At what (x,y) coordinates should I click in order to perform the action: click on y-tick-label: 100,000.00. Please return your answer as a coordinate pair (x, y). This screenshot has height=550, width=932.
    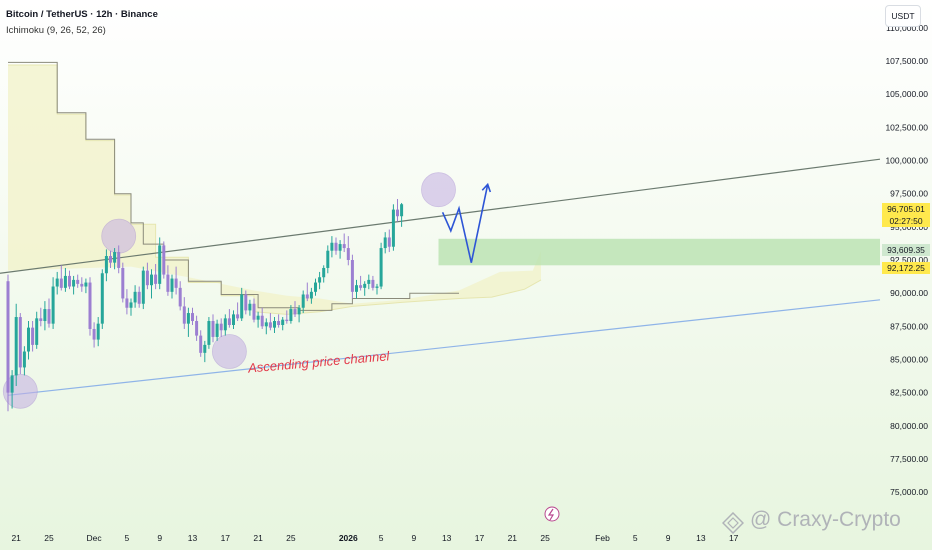
    Looking at the image, I should click on (906, 161).